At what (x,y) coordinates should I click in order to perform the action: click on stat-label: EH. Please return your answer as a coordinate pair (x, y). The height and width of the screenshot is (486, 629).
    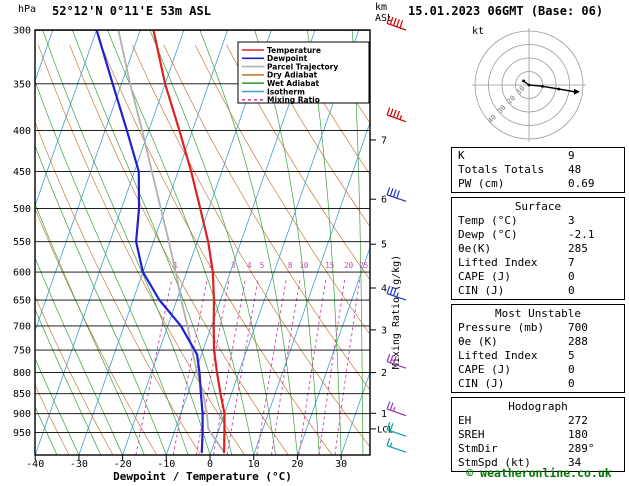
    Looking at the image, I should click on (465, 420).